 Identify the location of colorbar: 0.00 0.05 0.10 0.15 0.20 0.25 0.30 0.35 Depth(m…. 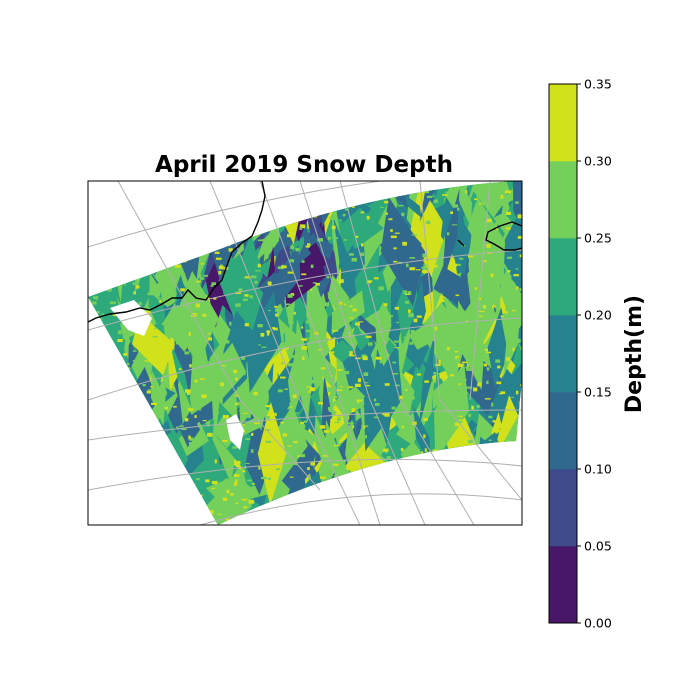
(597, 354).